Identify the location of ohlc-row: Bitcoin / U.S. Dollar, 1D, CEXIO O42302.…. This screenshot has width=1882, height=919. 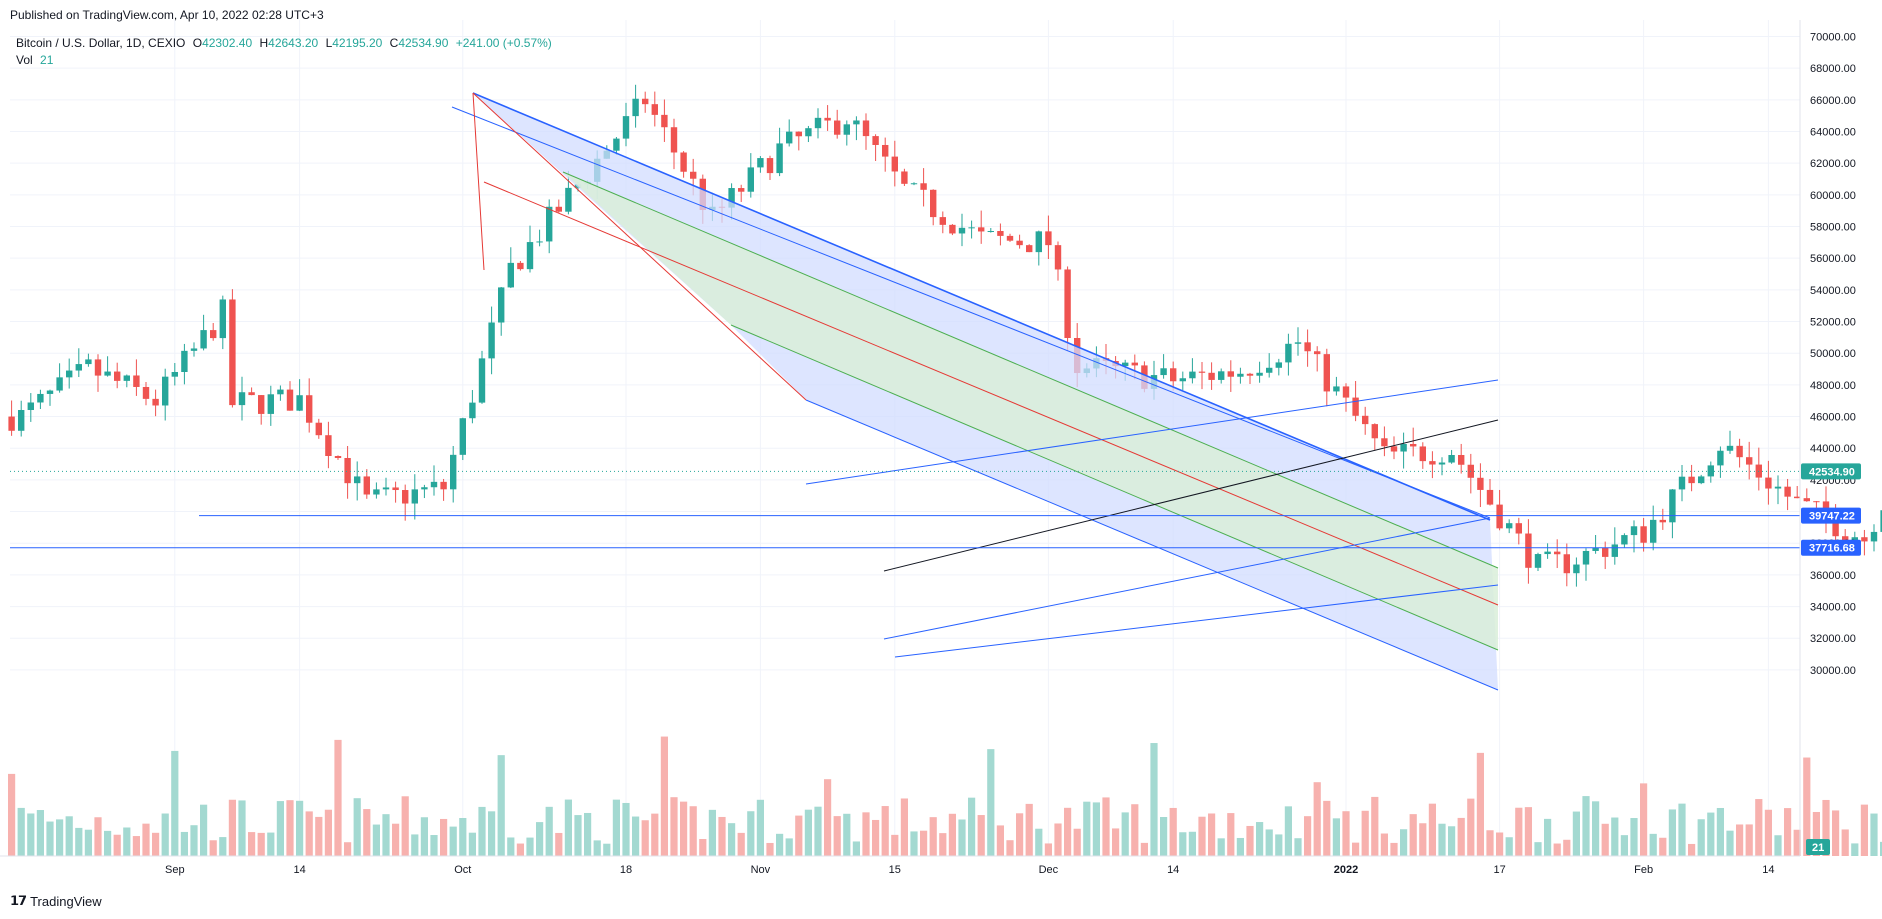
(284, 43).